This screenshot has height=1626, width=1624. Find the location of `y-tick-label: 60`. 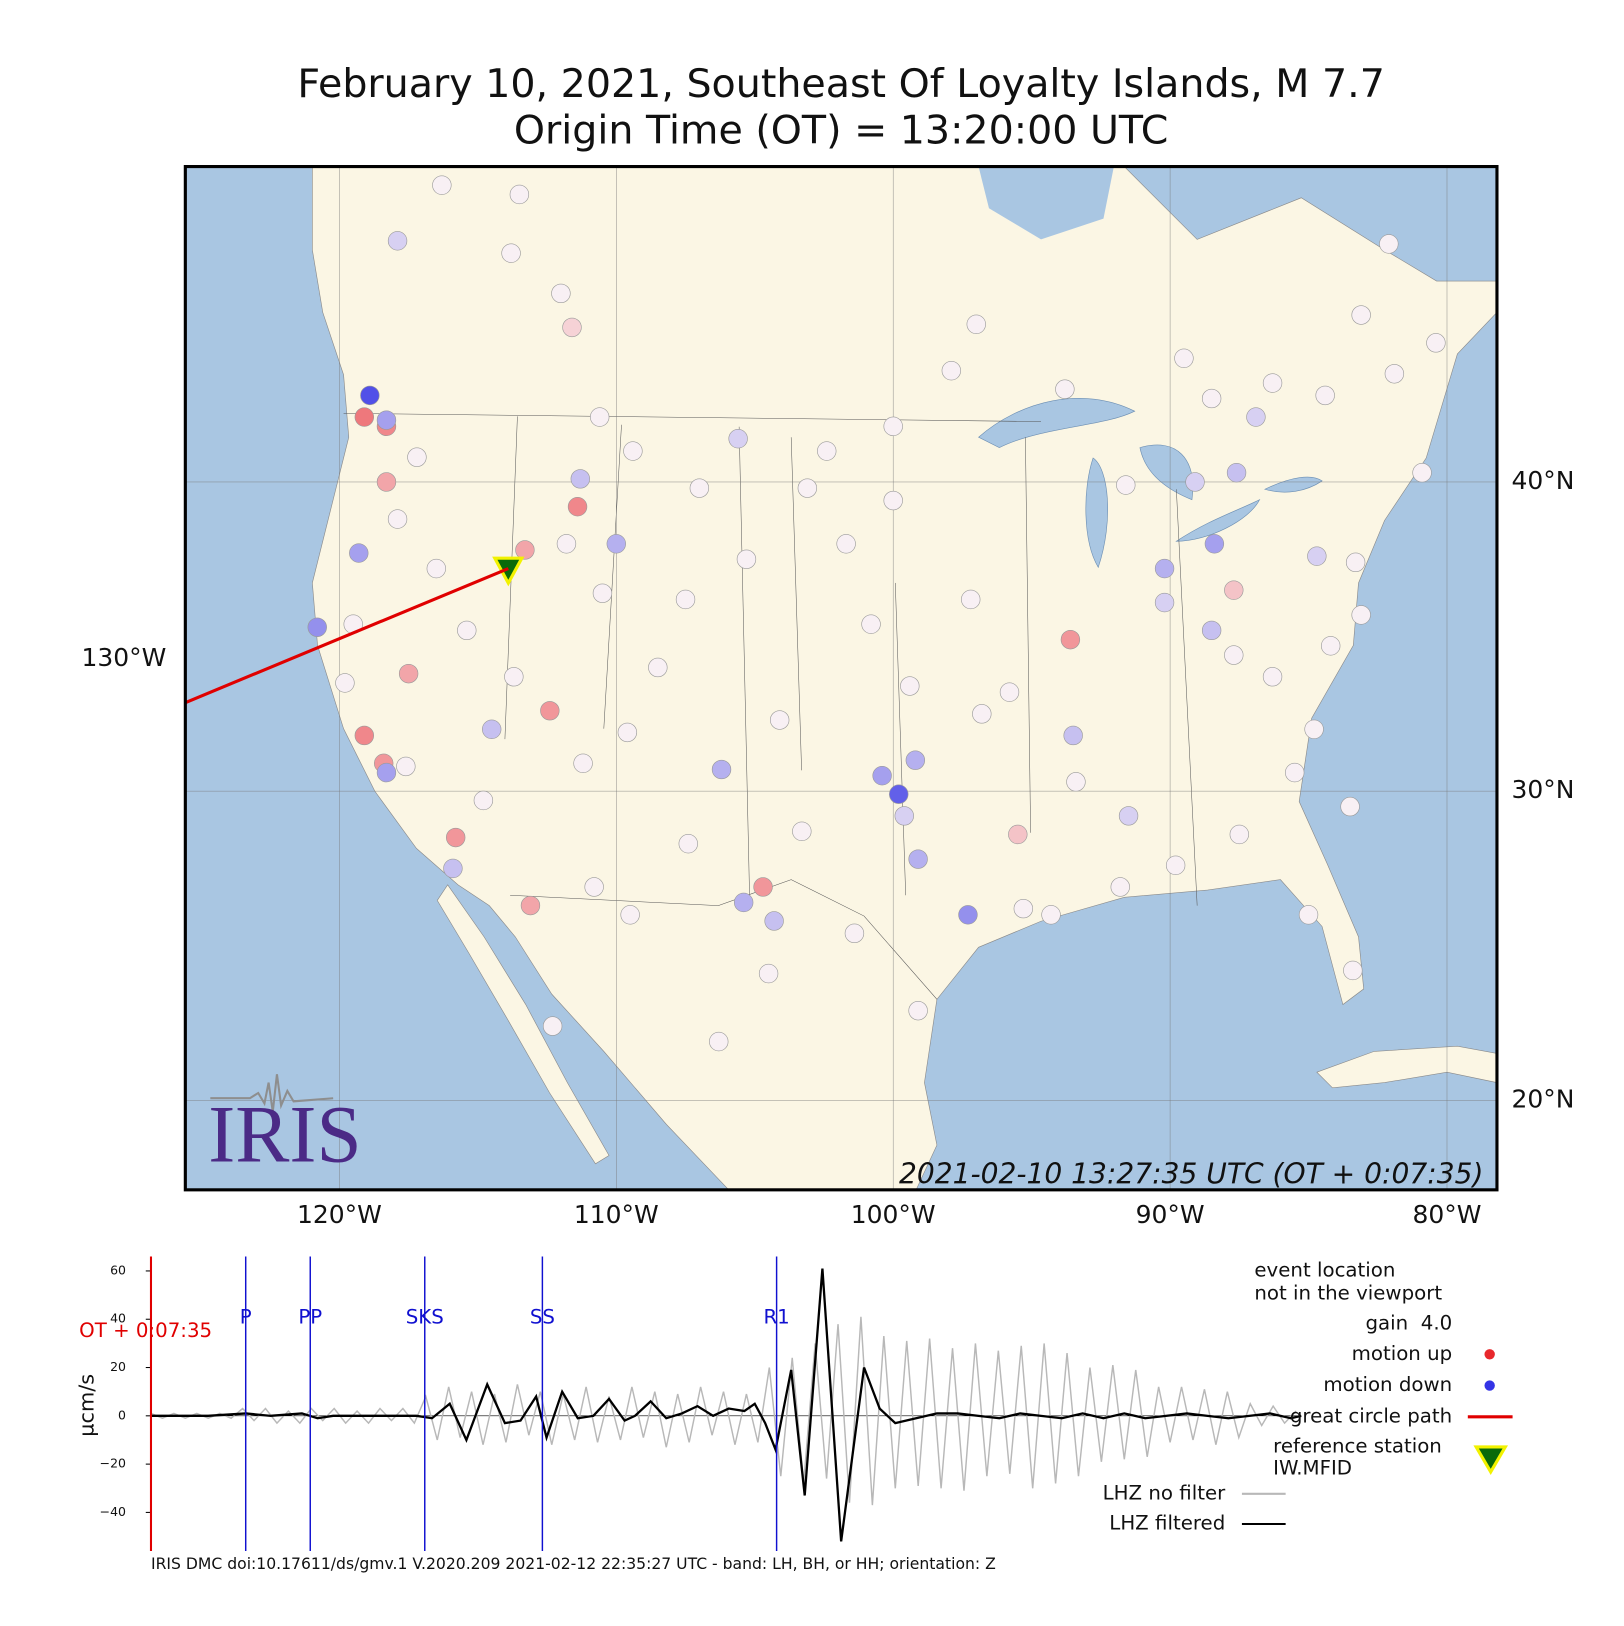

y-tick-label: 60 is located at coordinates (118, 1269).